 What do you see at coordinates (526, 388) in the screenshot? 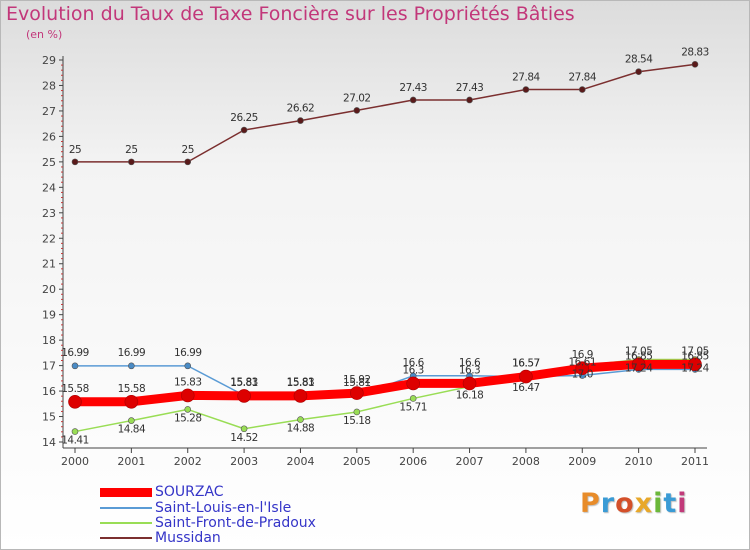
I see `data-label-saint_front: 16.47` at bounding box center [526, 388].